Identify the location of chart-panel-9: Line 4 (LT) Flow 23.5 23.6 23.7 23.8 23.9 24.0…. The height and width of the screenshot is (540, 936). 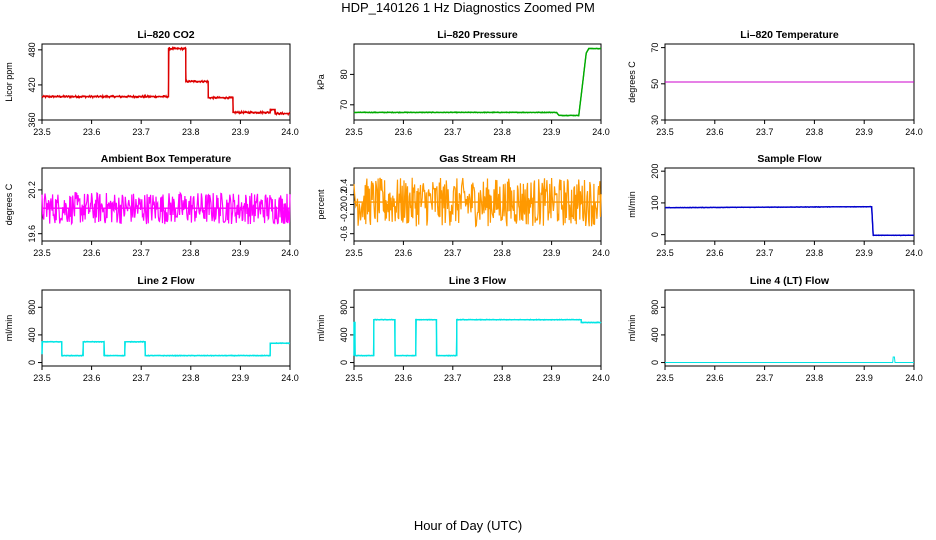
(775, 329).